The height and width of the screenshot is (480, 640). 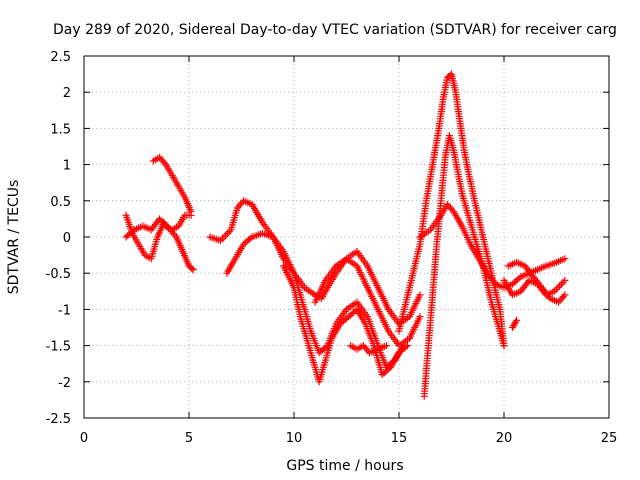 What do you see at coordinates (67, 166) in the screenshot?
I see `y-tick-label: 1` at bounding box center [67, 166].